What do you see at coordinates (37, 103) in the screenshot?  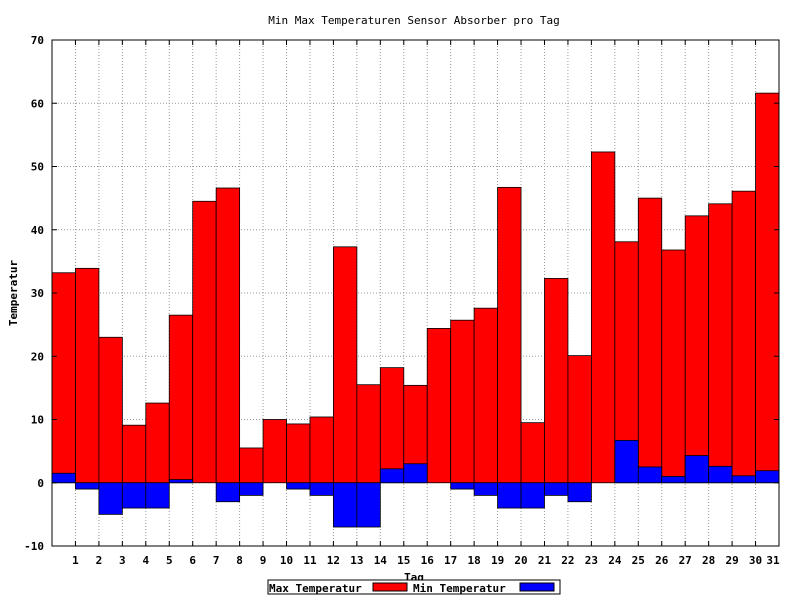 I see `y-tick-label: 60` at bounding box center [37, 103].